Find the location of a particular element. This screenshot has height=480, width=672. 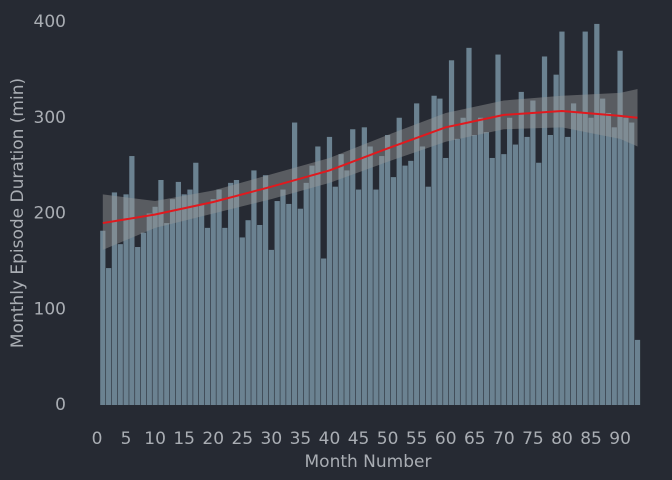

x-tick-label: 5 is located at coordinates (126, 439).